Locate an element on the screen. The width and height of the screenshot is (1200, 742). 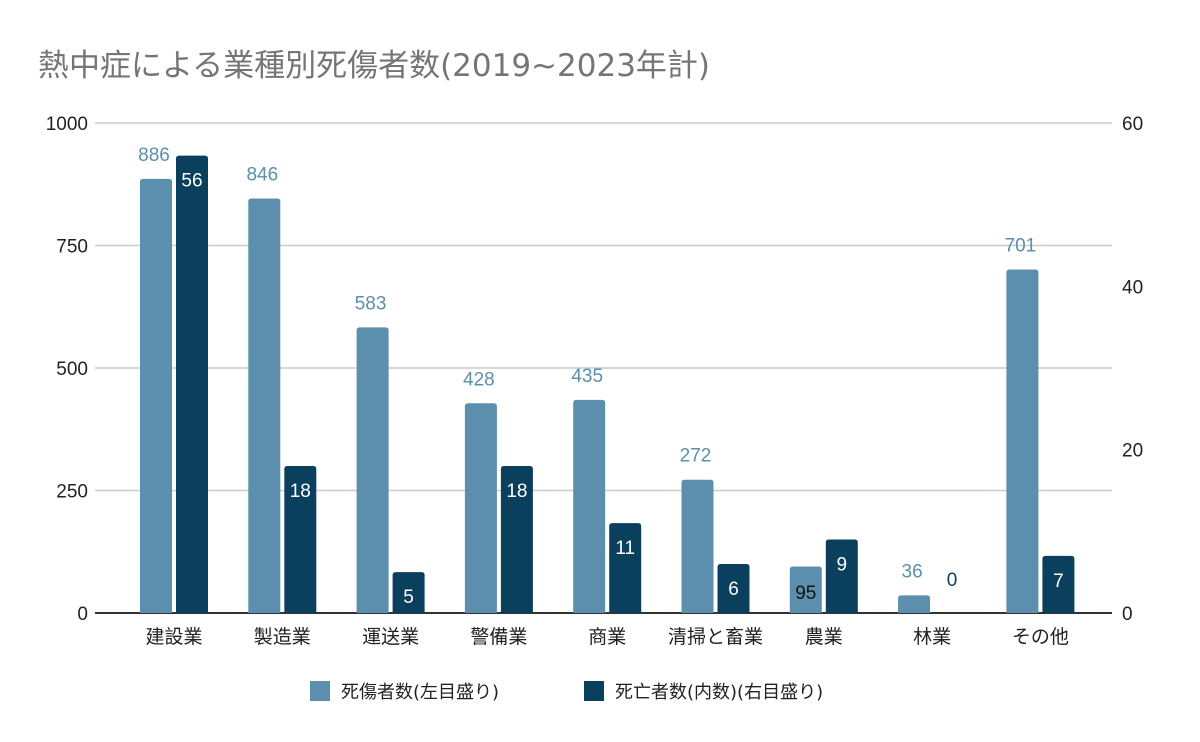
data-label-casualties: 428 is located at coordinates (479, 379).